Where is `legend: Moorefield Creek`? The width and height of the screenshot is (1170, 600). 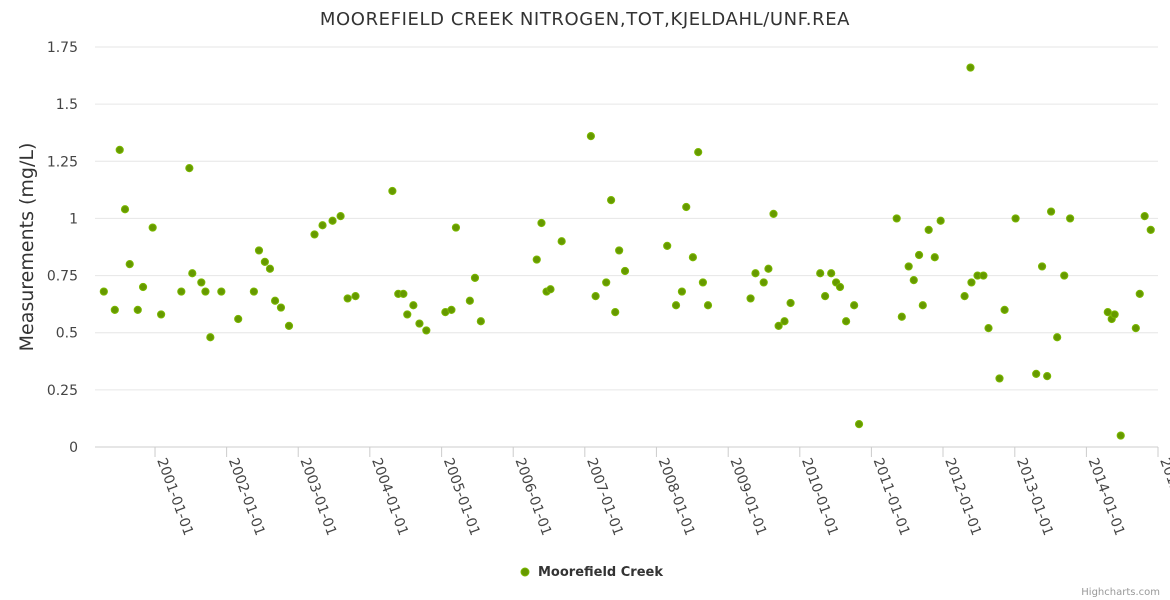 legend: Moorefield Creek is located at coordinates (591, 572).